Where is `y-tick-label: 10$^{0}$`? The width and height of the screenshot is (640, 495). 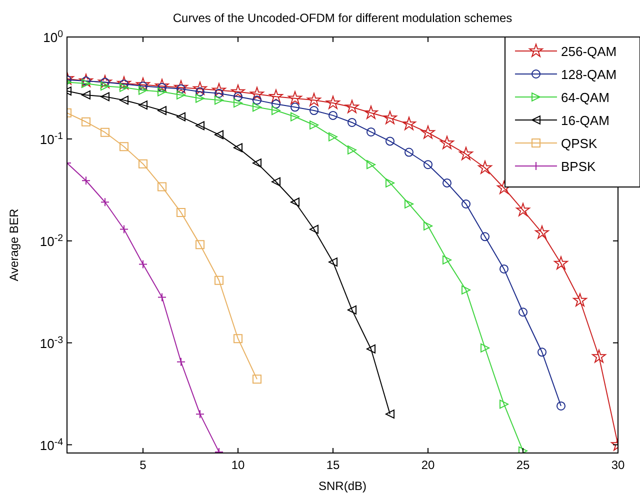 y-tick-label: 10$^{0}$ is located at coordinates (53, 36).